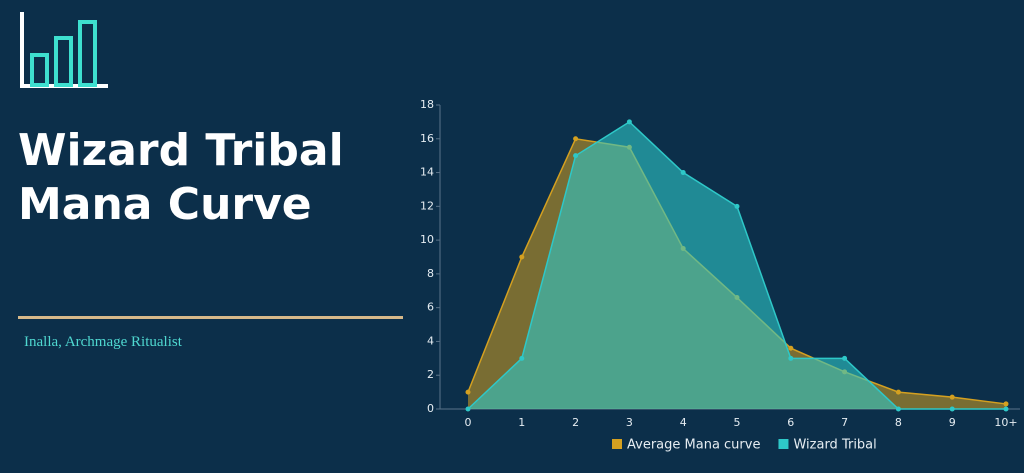 The width and height of the screenshot is (1024, 473). What do you see at coordinates (181, 177) in the screenshot?
I see `page-title: Wizard Tribal Mana Curve` at bounding box center [181, 177].